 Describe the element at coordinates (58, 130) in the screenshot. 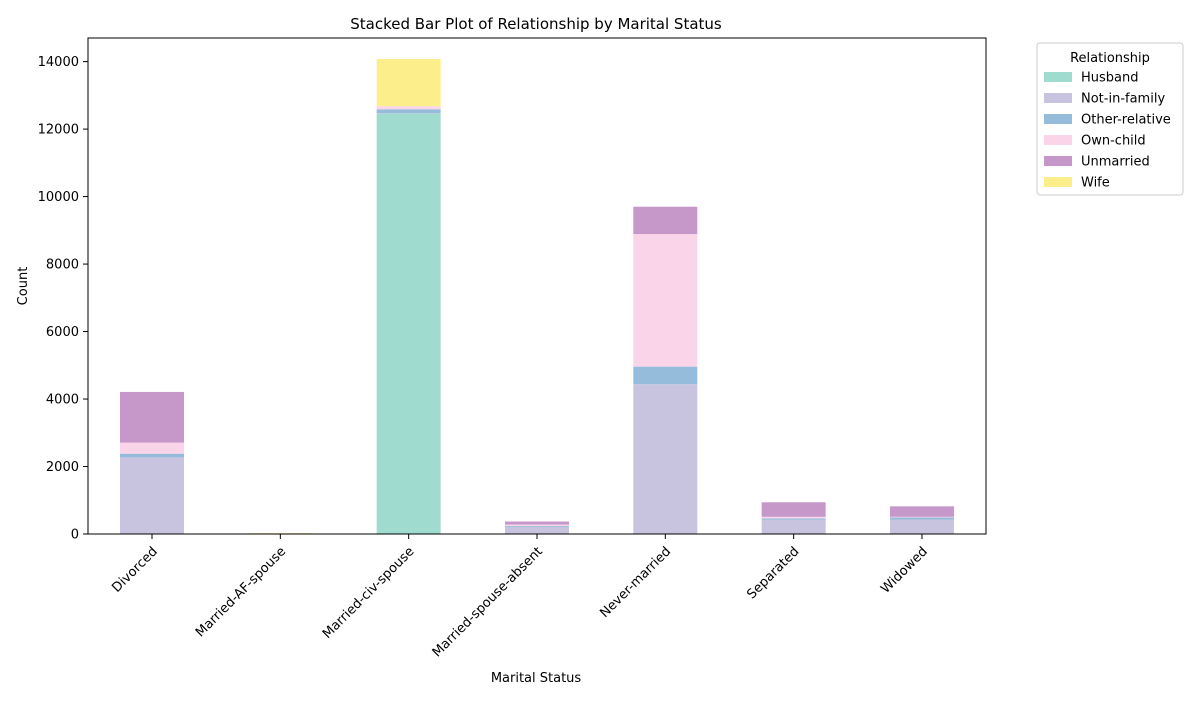

I see `y-tick-label: 12000` at that location.